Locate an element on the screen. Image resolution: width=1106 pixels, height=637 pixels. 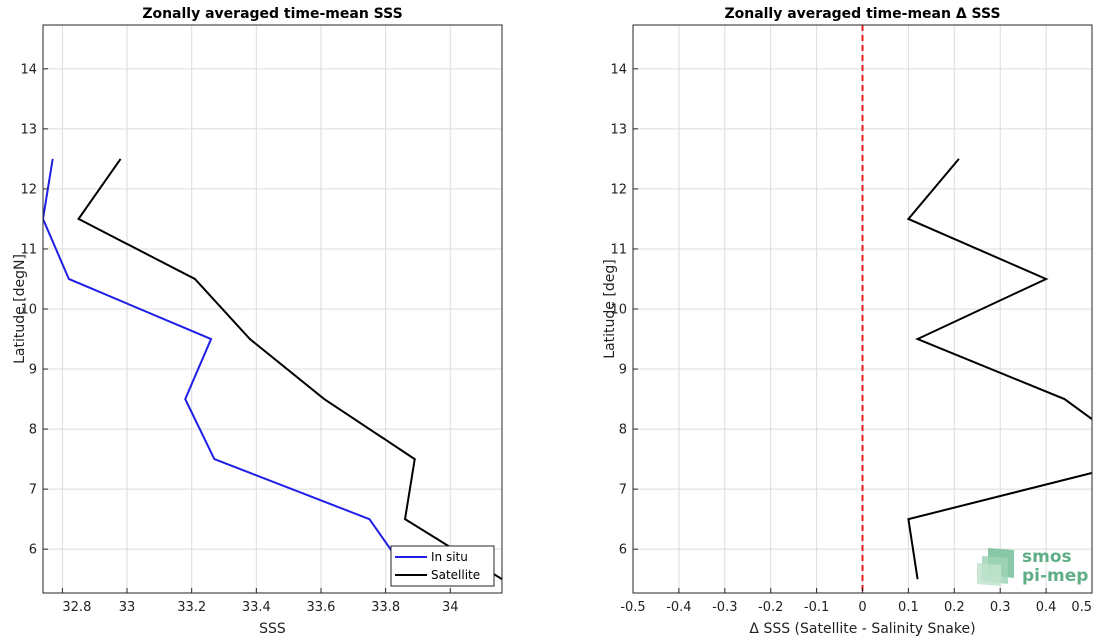
sss-x-tick-label: 33.6 is located at coordinates (321, 607).